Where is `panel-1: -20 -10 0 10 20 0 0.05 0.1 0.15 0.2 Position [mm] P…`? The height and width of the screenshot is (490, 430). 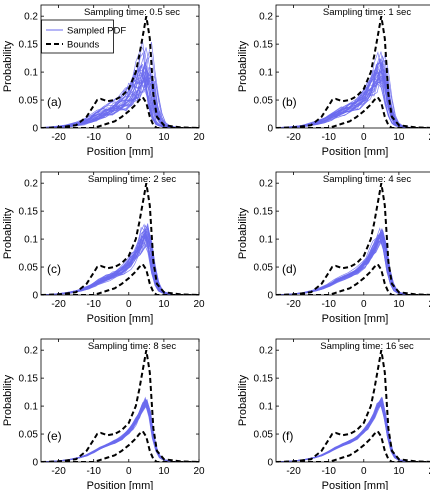 panel-1: -20 -10 0 10 20 0 0.05 0.1 0.15 0.2 Position [mm] P… is located at coordinates (333, 81).